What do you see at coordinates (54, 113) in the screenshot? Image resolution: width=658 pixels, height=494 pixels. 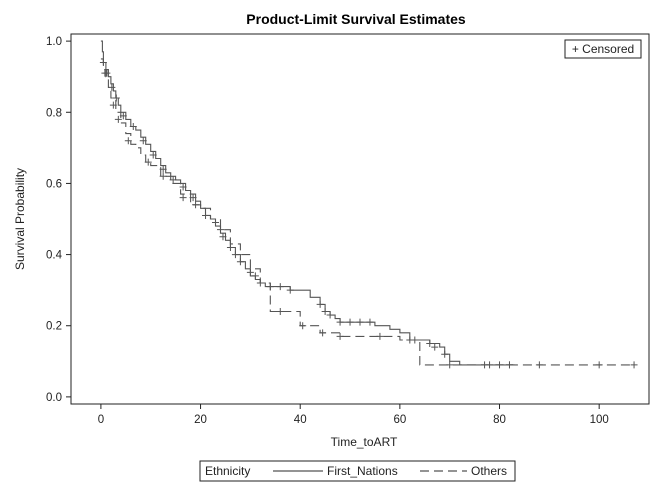 I see `y-tick-label: 0.8` at bounding box center [54, 113].